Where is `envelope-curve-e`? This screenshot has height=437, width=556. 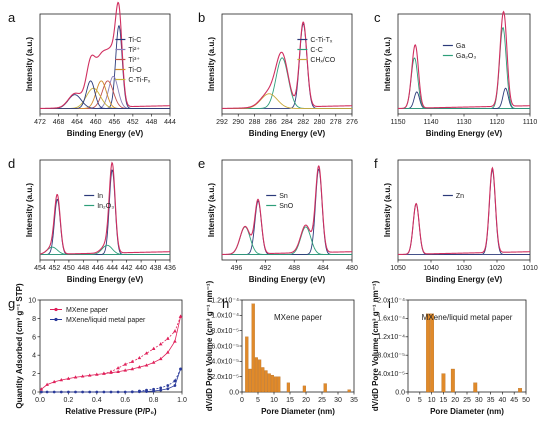
envelope-curve-e is located at coordinates (287, 210).